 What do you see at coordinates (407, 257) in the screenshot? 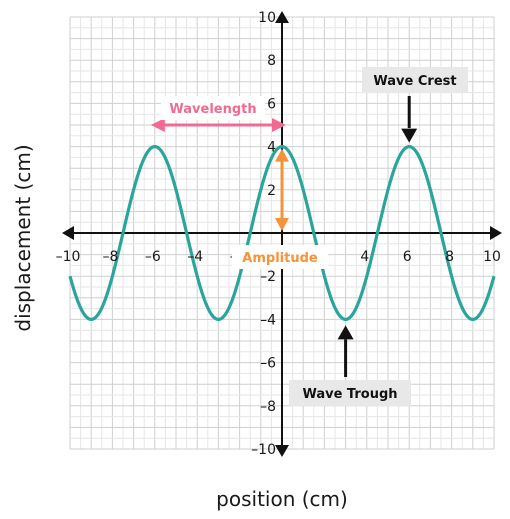
I see `x-tick-label: 6` at bounding box center [407, 257].